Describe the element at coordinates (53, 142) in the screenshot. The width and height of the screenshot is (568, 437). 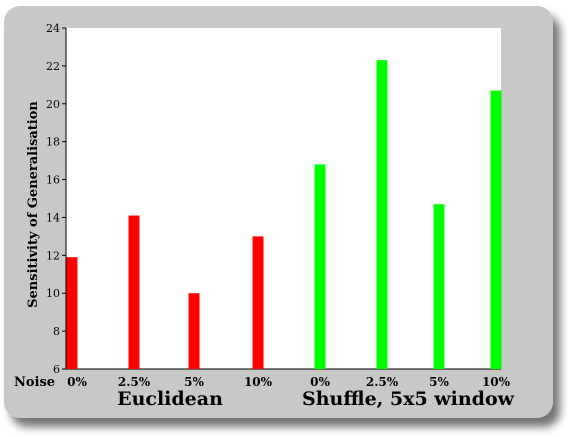
I see `y-tick-label: 18` at that location.